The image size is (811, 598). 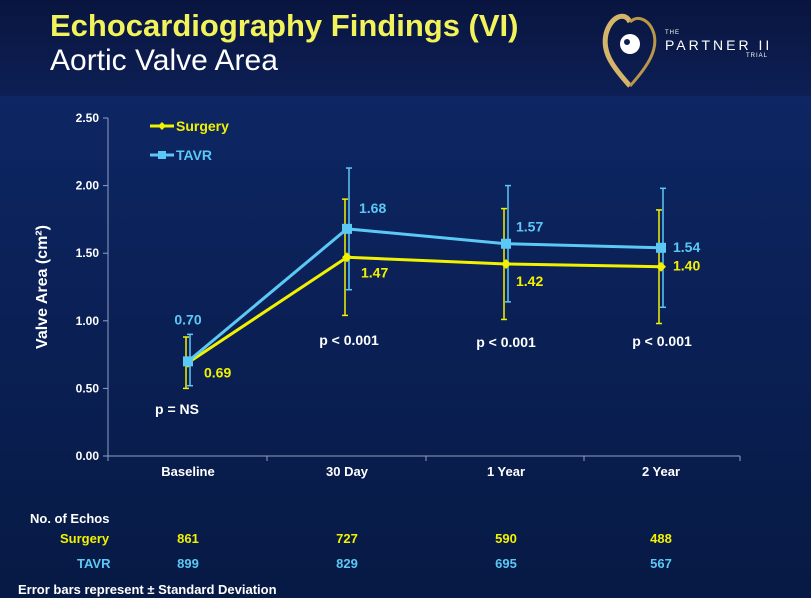 What do you see at coordinates (70, 518) in the screenshot?
I see `echo-table-title: No. of Echos` at bounding box center [70, 518].